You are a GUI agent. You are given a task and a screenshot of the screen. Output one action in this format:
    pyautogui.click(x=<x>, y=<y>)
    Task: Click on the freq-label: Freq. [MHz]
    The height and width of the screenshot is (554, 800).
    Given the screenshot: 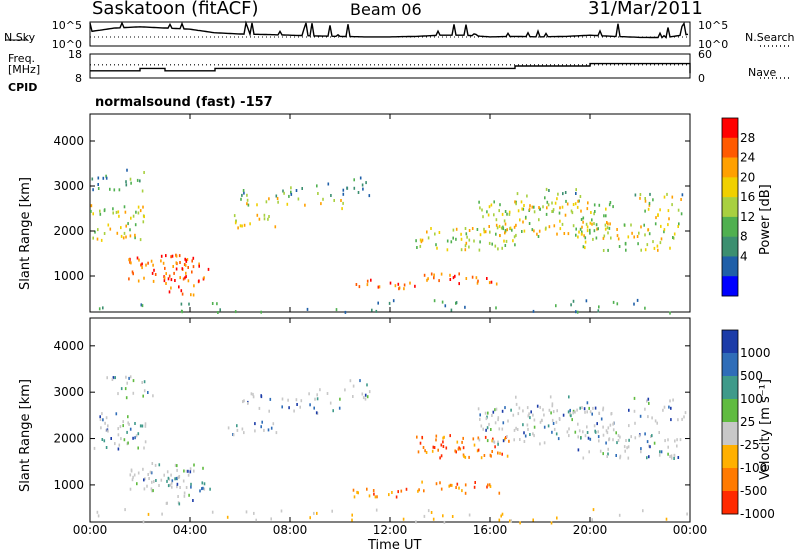 What is the action you would take?
    pyautogui.click(x=24, y=64)
    